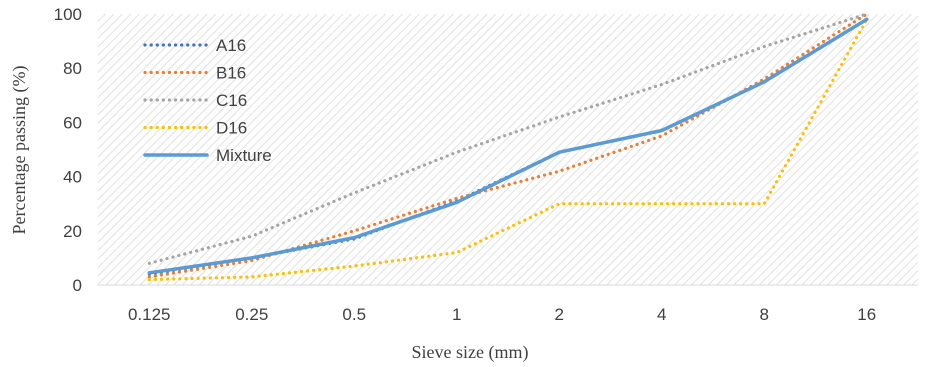  What do you see at coordinates (470, 352) in the screenshot?
I see `x-axis-title: Sieve size (mm)` at bounding box center [470, 352].